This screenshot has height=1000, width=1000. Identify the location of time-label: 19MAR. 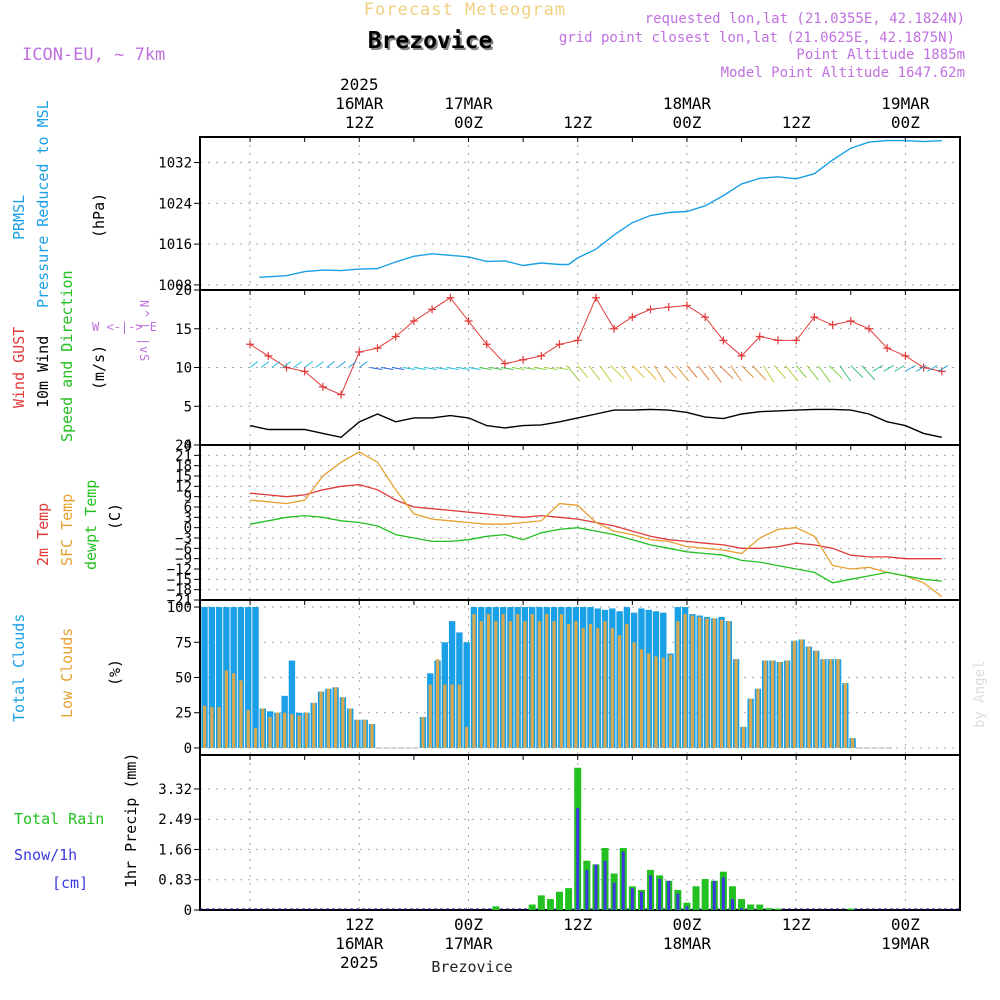
(905, 103).